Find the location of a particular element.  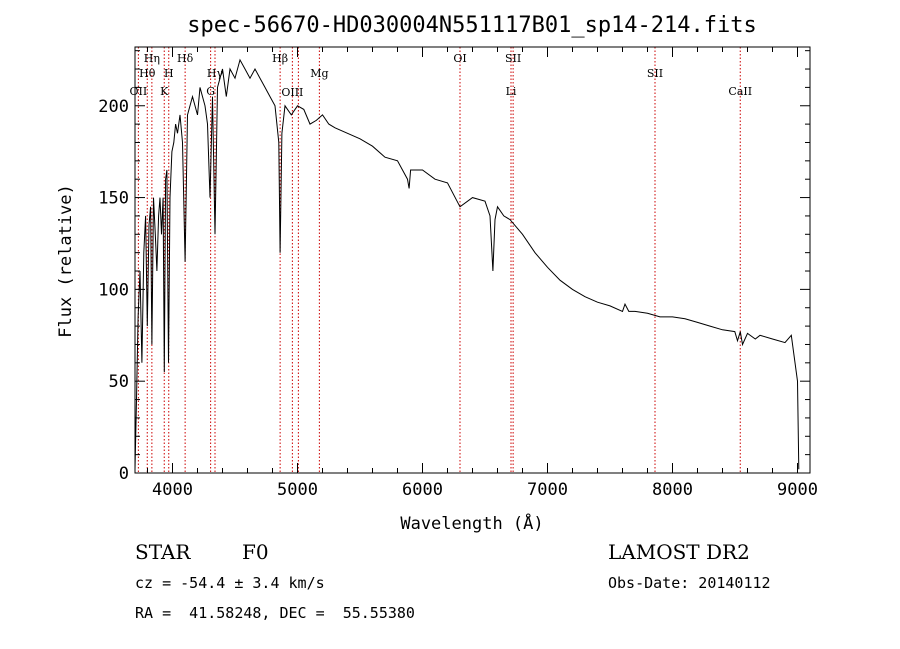

line-marker-label: H is located at coordinates (169, 73).